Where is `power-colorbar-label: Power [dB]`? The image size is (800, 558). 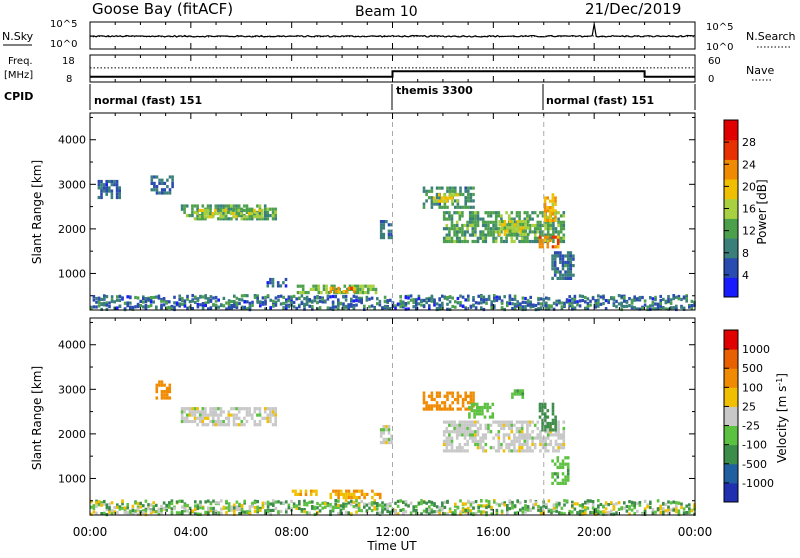 power-colorbar-label: Power [dB] is located at coordinates (762, 211).